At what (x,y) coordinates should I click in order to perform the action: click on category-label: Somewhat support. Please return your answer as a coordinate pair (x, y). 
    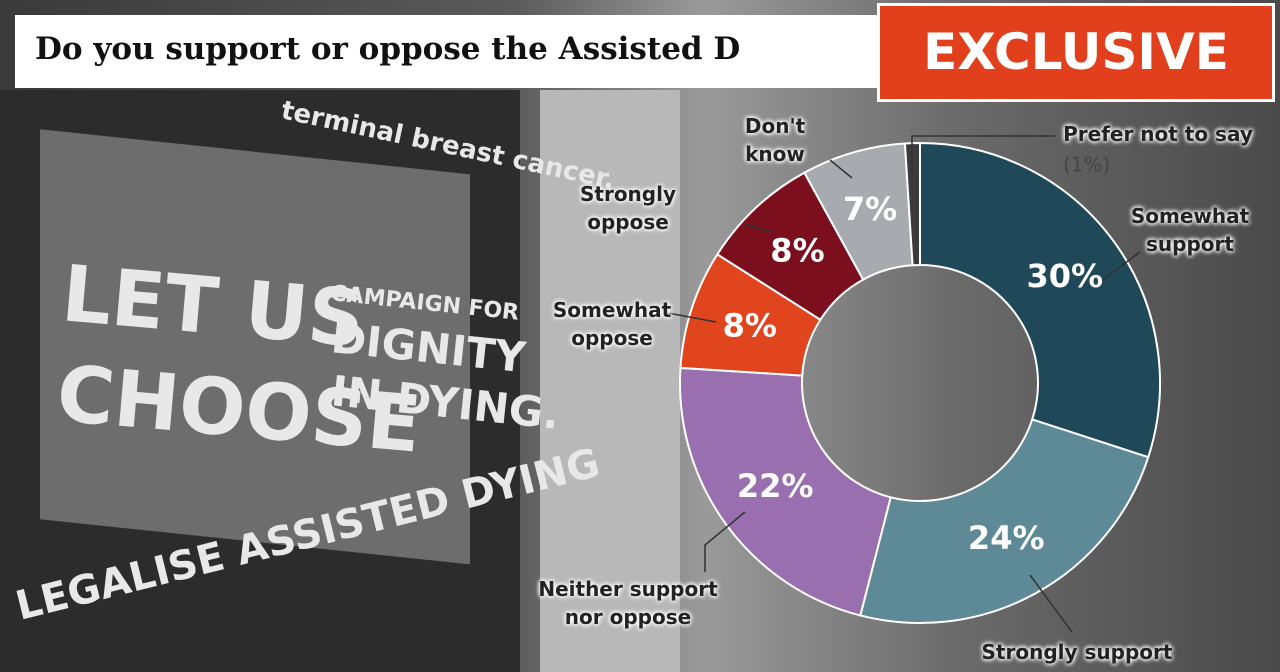
    Looking at the image, I should click on (1190, 230).